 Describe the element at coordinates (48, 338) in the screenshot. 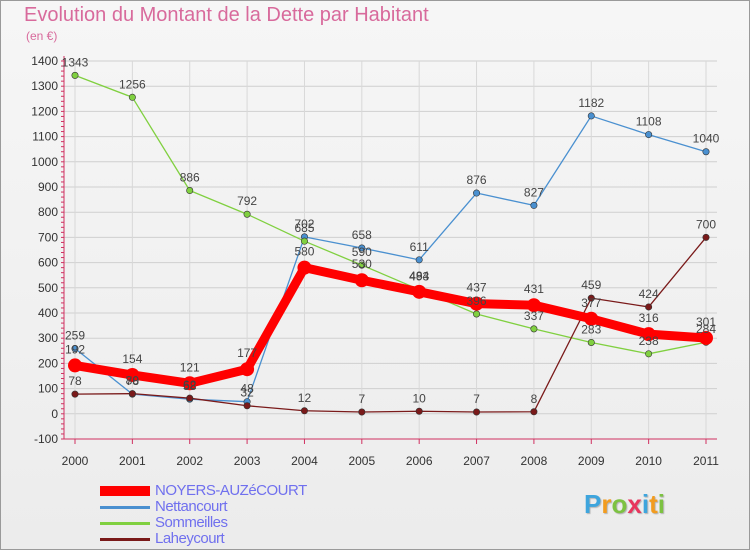

I see `y-tick-label: 300` at that location.